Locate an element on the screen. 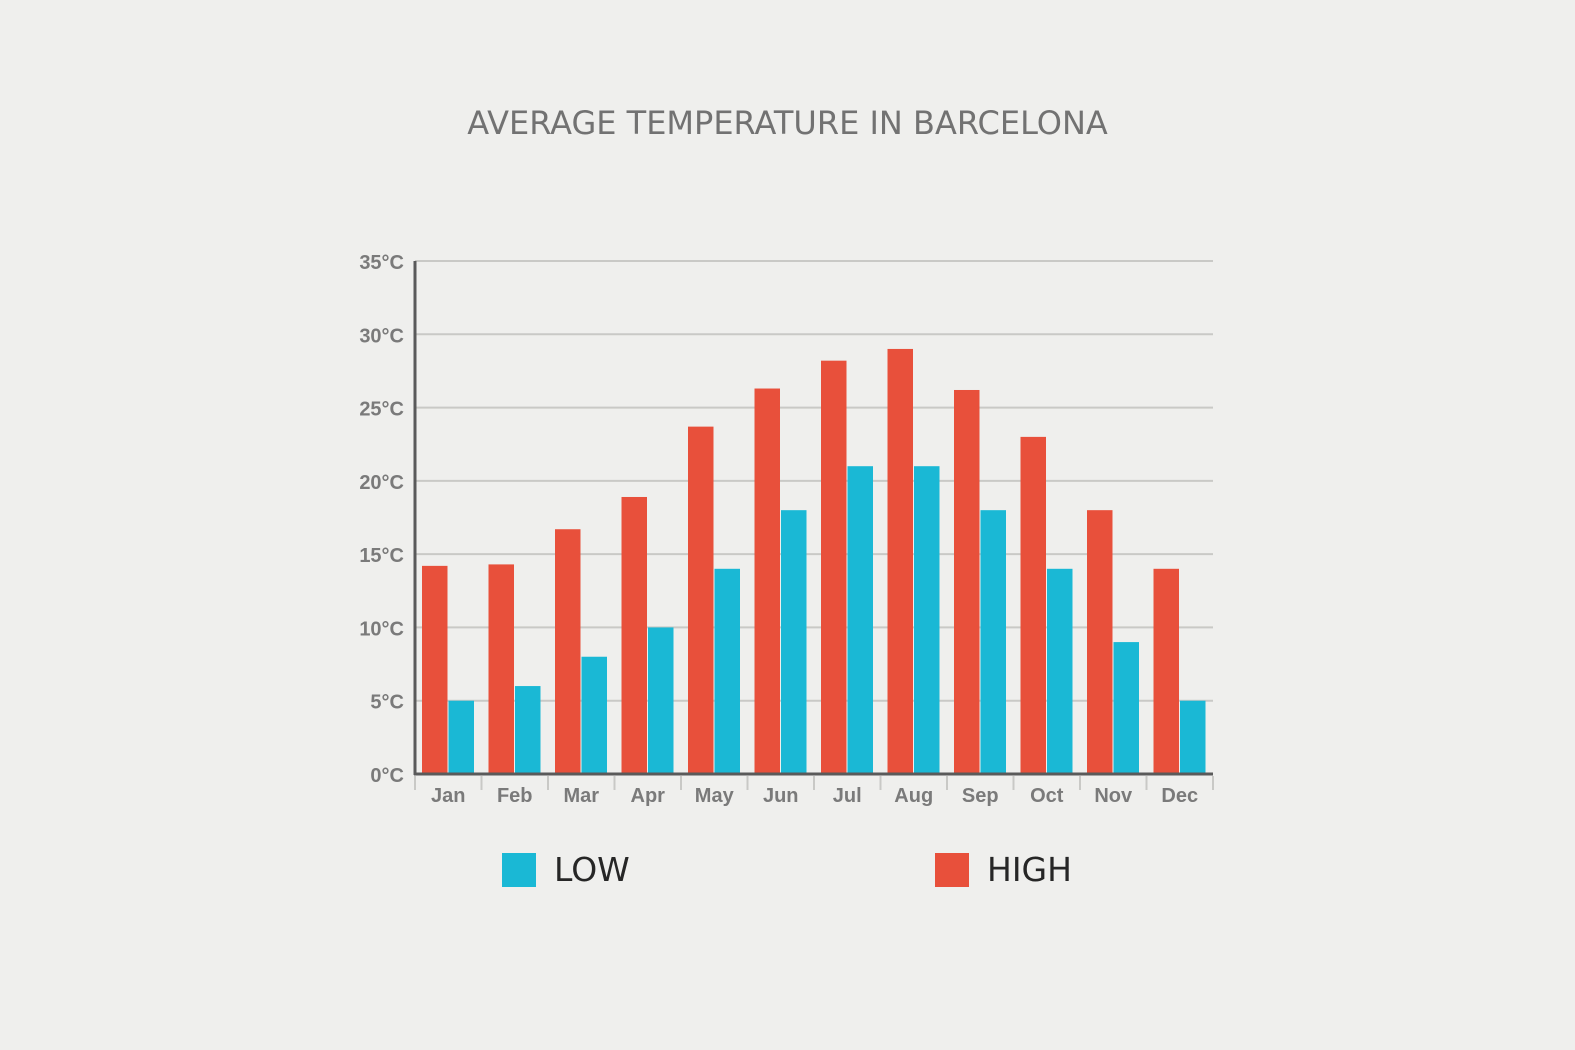 Image resolution: width=1575 pixels, height=1050 pixels. y-tick-label-20: 20°C is located at coordinates (381, 483).